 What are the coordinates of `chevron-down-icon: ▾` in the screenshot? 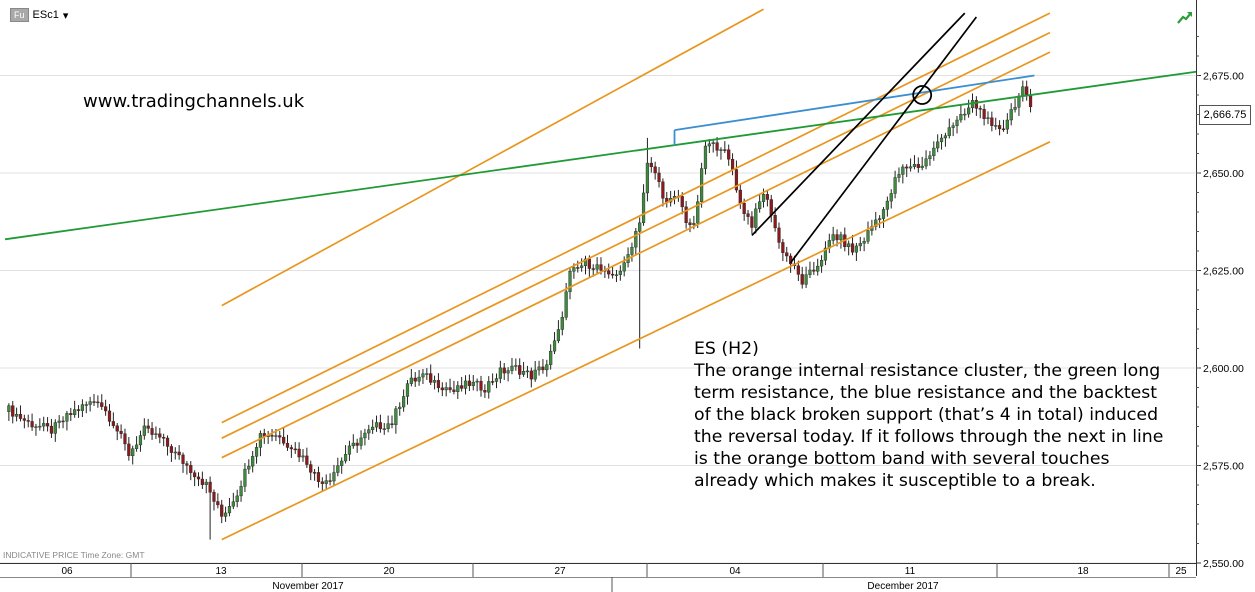 It's located at (65, 15).